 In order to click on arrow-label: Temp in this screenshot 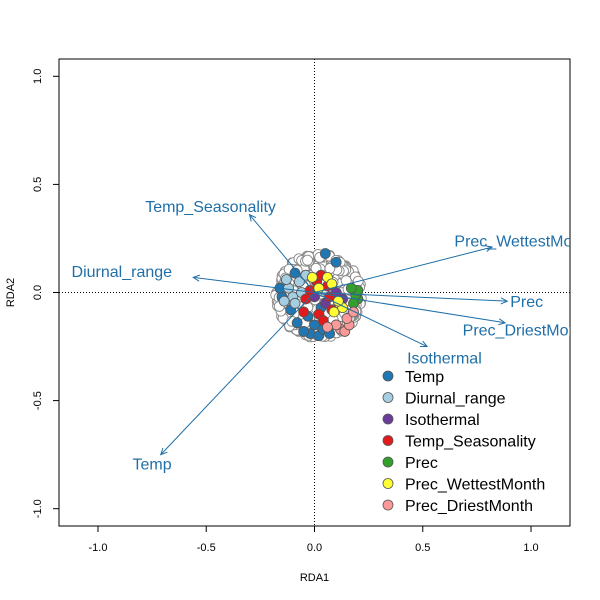, I will do `click(152, 464)`.